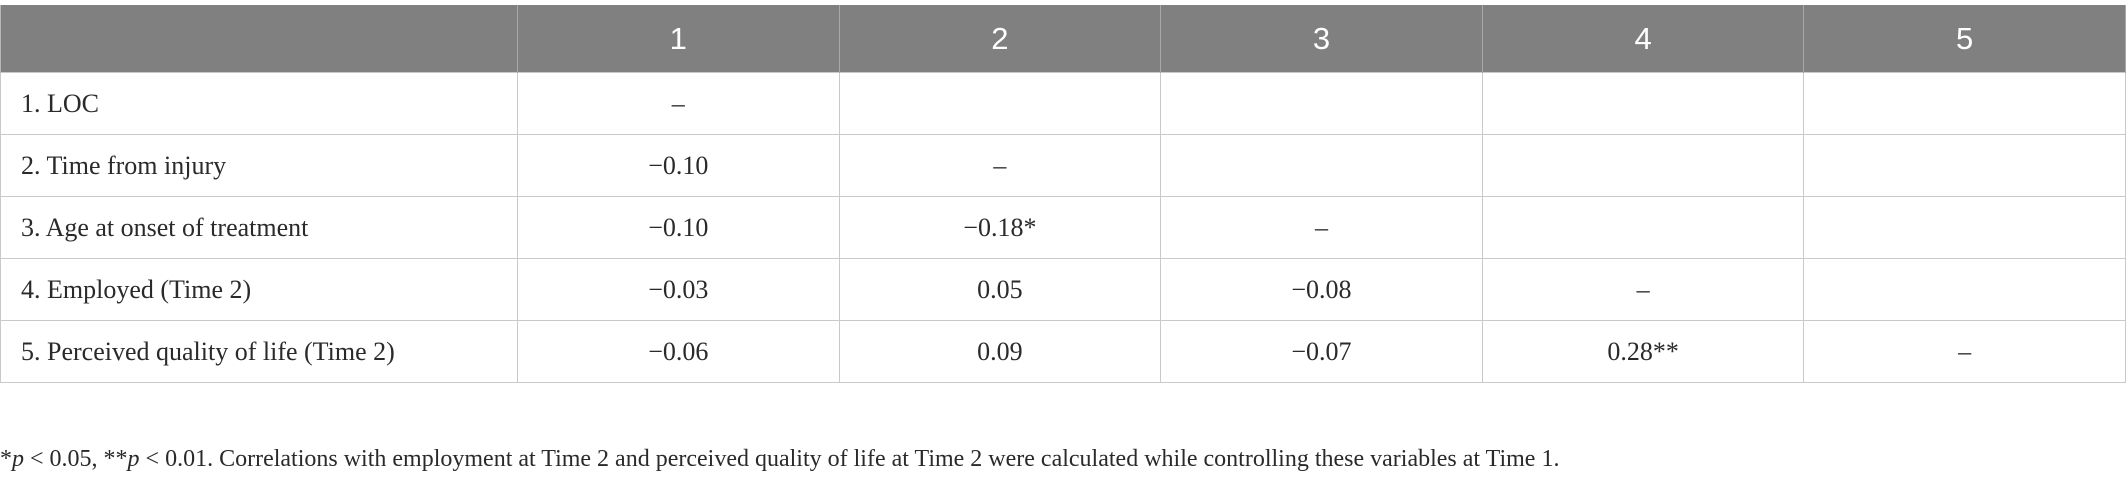 The image size is (2126, 488). I want to click on row-label: 4. Employed (Time 2), so click(259, 289).